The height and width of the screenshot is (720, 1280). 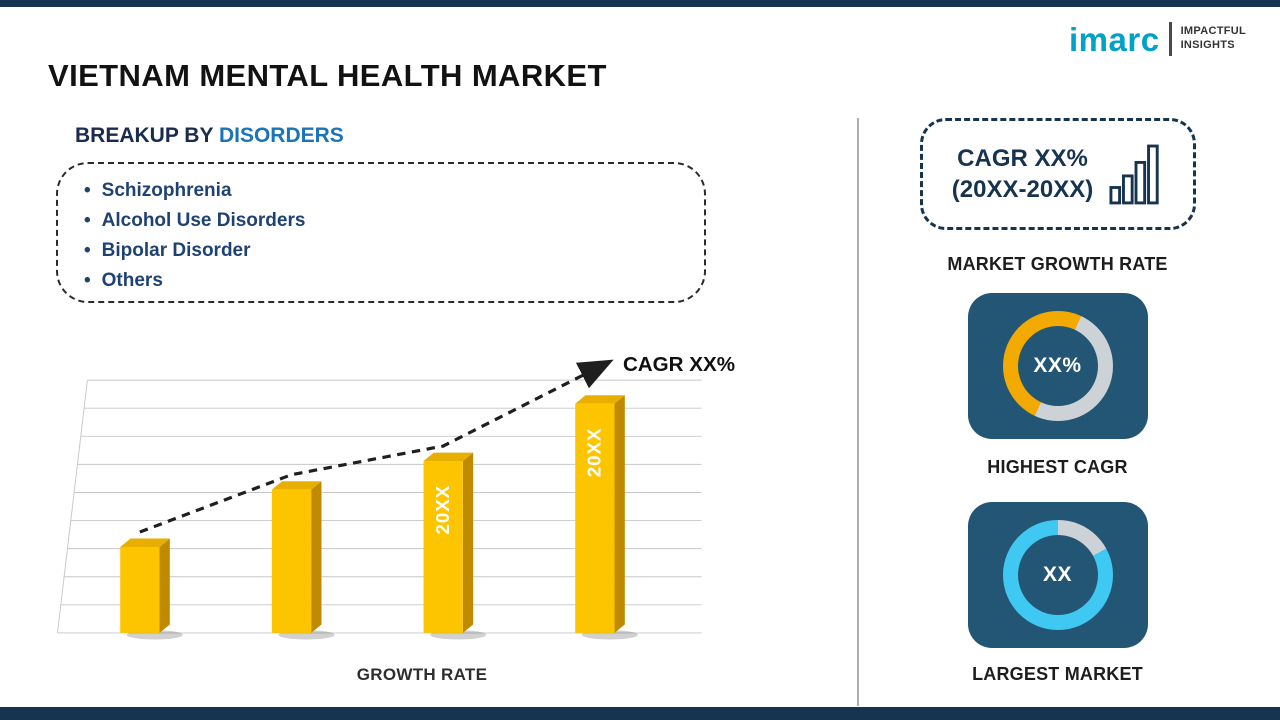 What do you see at coordinates (1213, 31) in the screenshot?
I see `logo-tagline-line1: IMPACTFUL` at bounding box center [1213, 31].